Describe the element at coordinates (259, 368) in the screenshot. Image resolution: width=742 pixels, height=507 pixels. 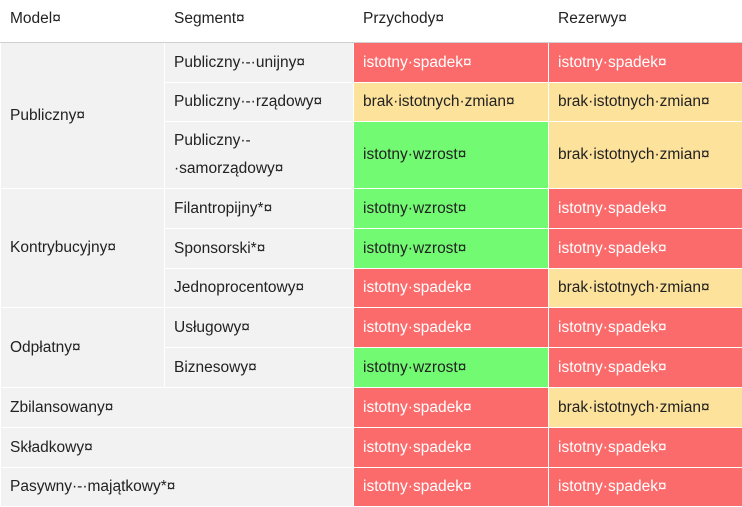
I see `segment-cell: Biznesowy¤` at that location.